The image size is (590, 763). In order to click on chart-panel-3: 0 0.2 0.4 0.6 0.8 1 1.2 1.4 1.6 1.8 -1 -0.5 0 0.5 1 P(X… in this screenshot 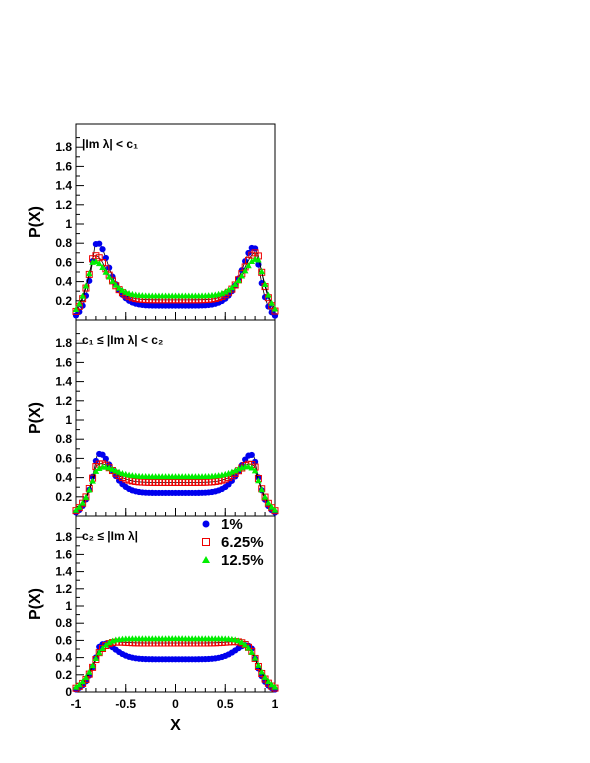, I will do `click(153, 624)`.